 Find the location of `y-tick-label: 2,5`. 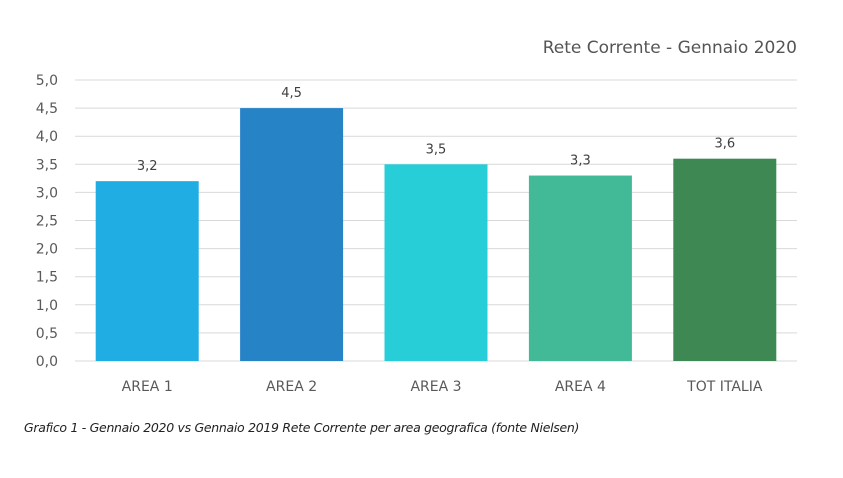

y-tick-label: 2,5 is located at coordinates (47, 222).